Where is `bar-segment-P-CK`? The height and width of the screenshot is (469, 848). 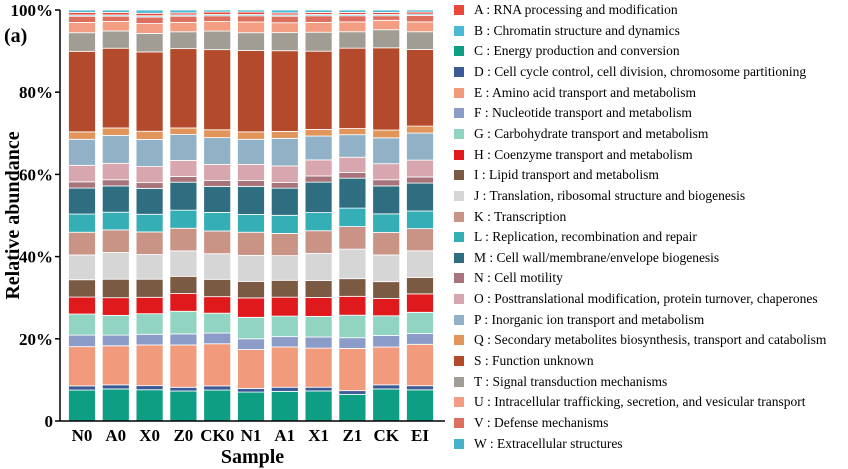
bar-segment-P-CK is located at coordinates (386, 151).